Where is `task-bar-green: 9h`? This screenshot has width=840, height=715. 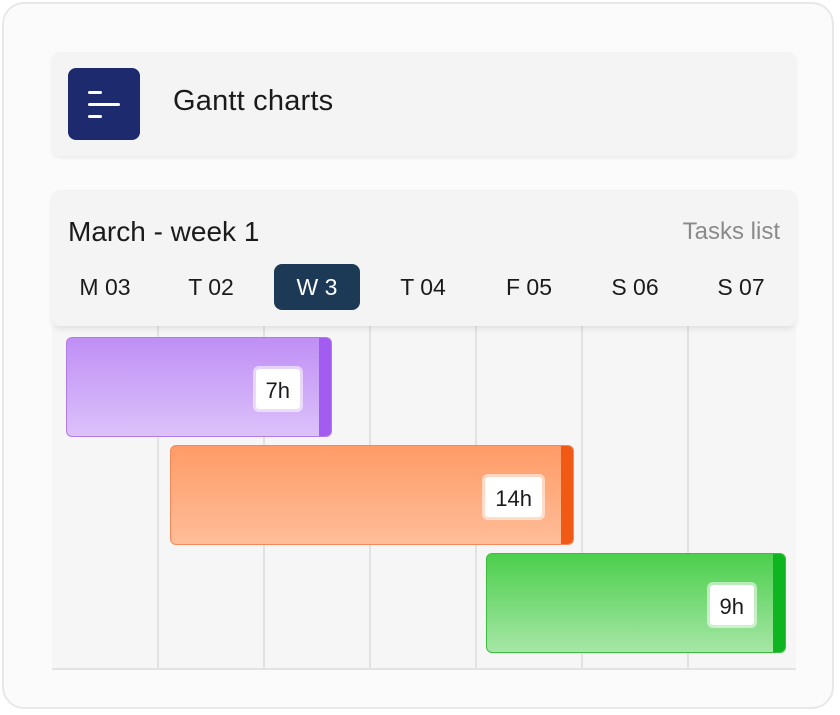 task-bar-green: 9h is located at coordinates (636, 603).